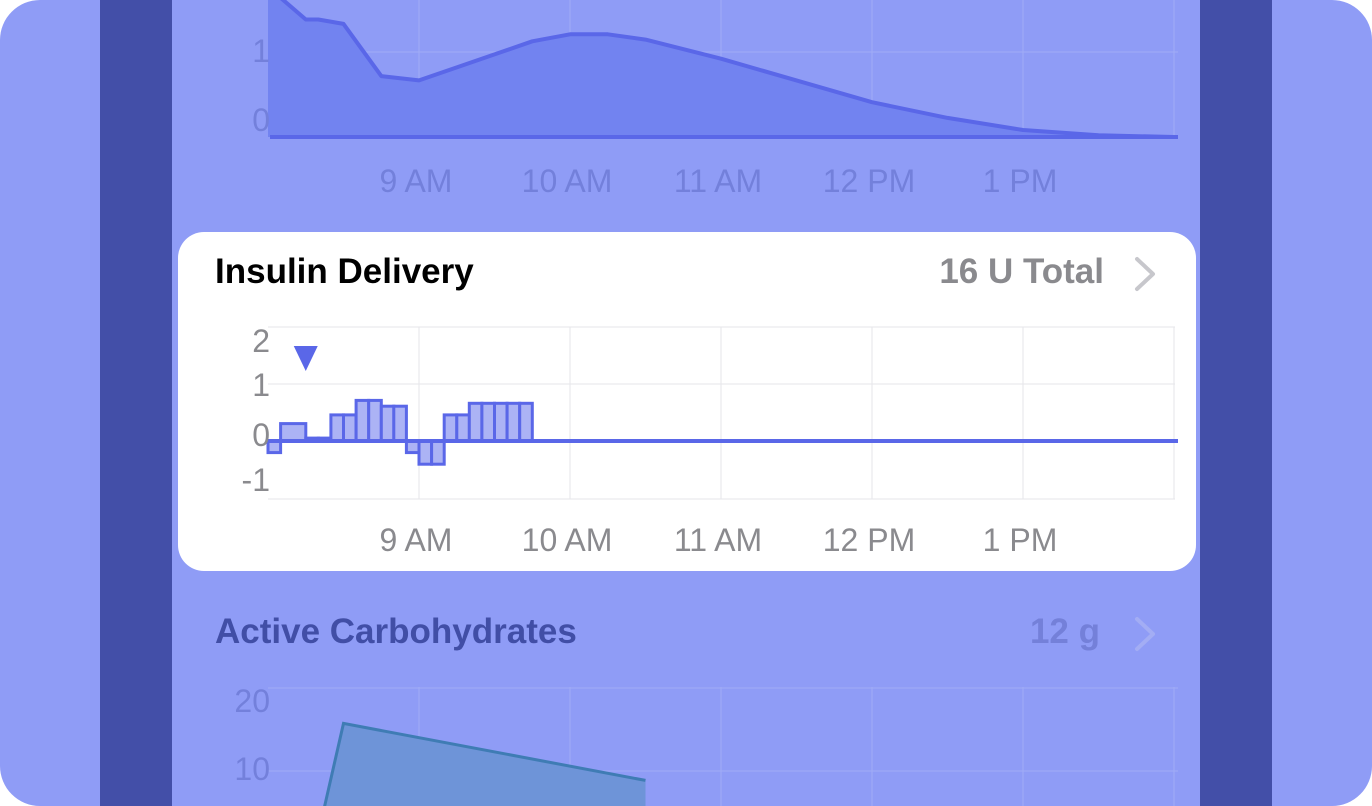 The image size is (1372, 806). Describe the element at coordinates (136, 403) in the screenshot. I see `left-side-strip` at that location.